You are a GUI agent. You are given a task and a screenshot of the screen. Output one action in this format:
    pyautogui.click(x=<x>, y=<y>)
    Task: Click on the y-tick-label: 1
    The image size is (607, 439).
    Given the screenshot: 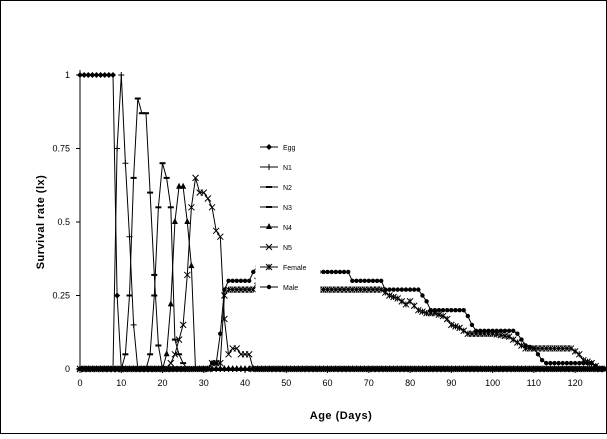 What is the action you would take?
    pyautogui.click(x=67, y=75)
    